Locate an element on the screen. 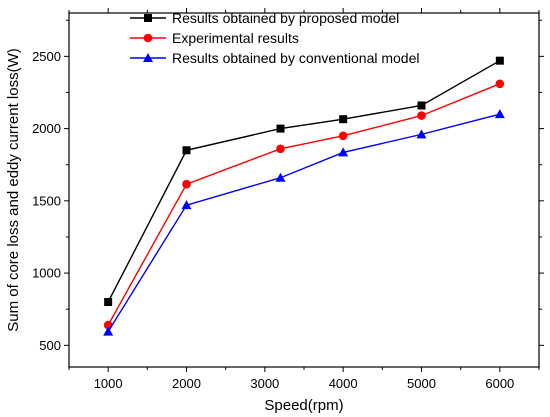 The width and height of the screenshot is (550, 417). legend-item: Results obtained by proposed model is located at coordinates (264, 18).